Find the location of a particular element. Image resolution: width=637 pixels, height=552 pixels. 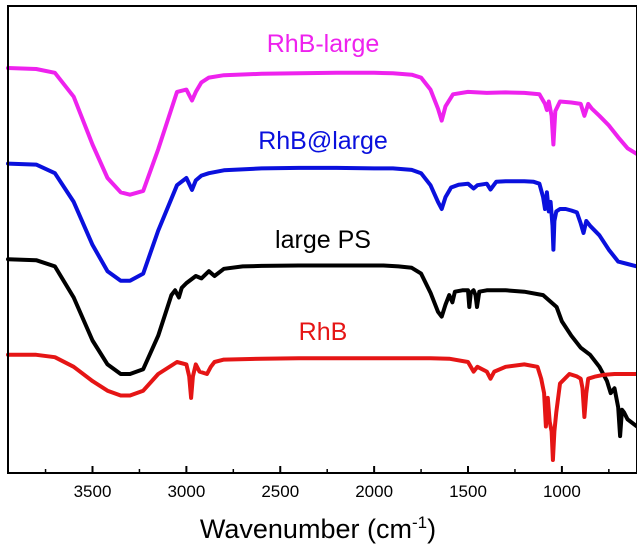

x-axis-title: Wavenumber (cm-1) is located at coordinates (318, 528).